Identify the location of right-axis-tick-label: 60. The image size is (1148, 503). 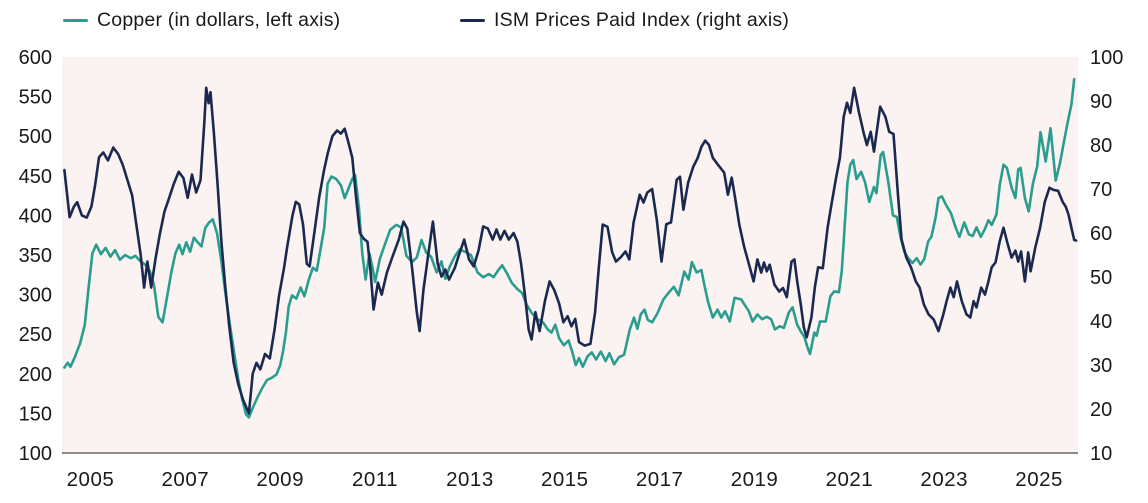
(1101, 234).